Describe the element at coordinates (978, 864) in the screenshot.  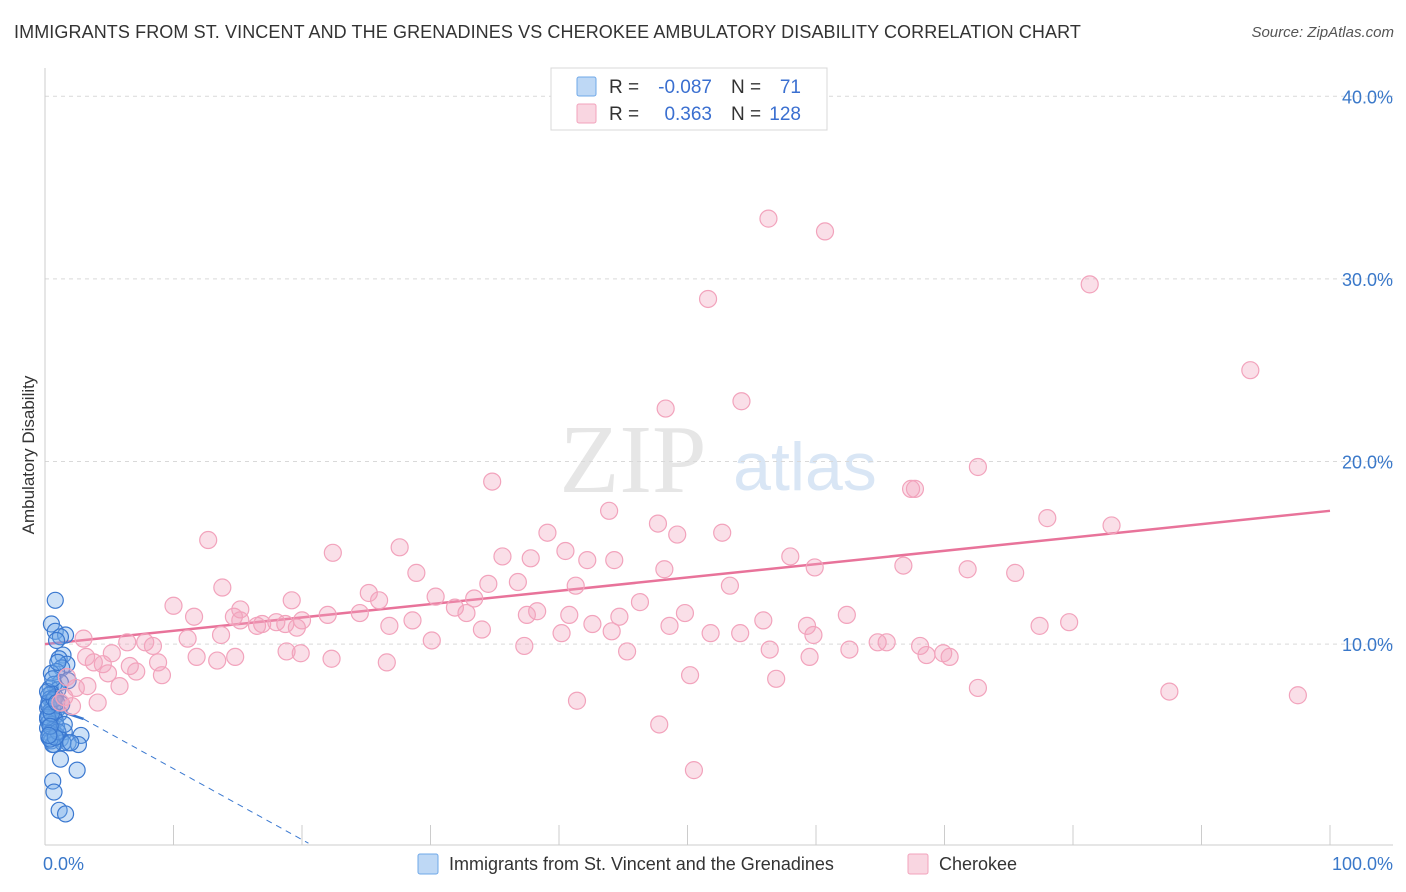
I see `legend-label-cherokee: Cherokee` at that location.